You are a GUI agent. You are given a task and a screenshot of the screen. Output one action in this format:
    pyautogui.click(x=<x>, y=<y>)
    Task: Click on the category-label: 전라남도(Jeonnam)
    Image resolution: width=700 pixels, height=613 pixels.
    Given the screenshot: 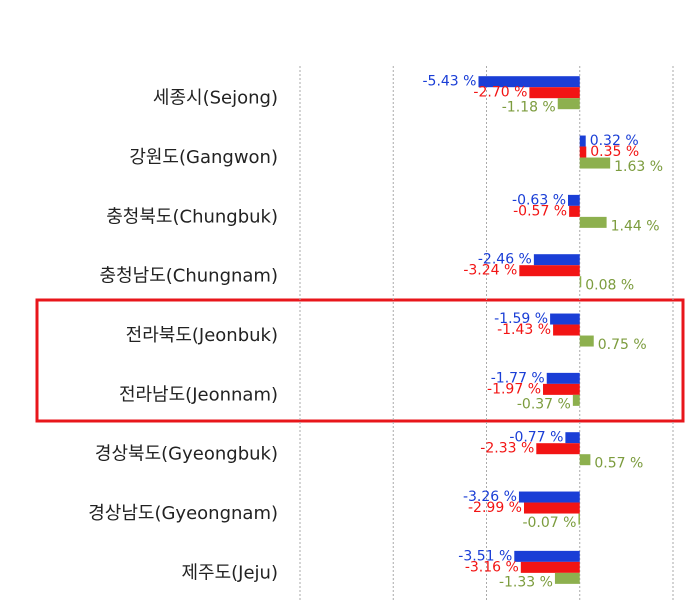 What is the action you would take?
    pyautogui.click(x=198, y=394)
    